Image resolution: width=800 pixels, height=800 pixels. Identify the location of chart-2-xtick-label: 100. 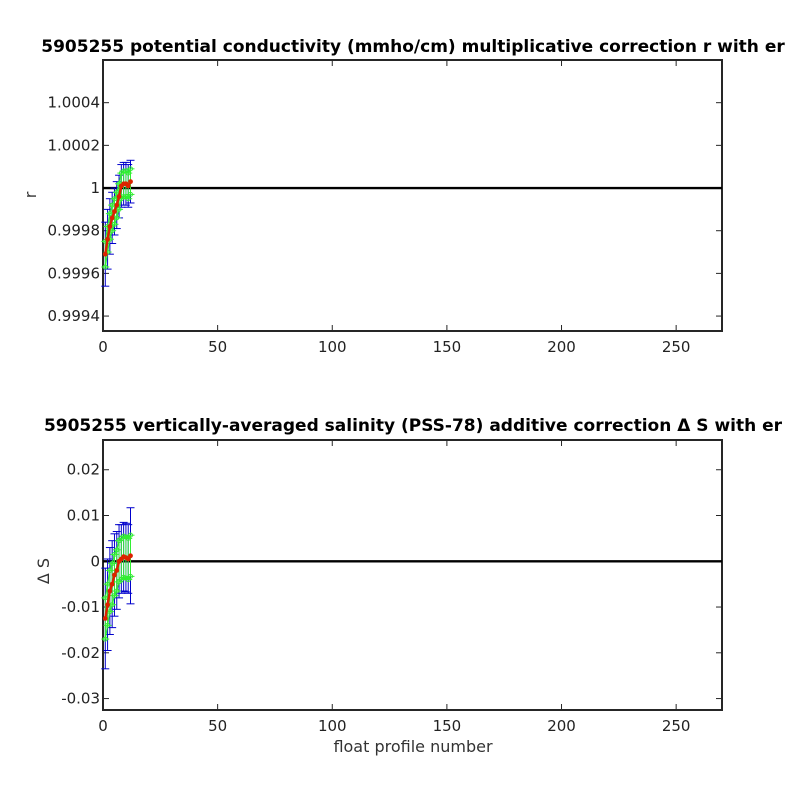
(332, 726).